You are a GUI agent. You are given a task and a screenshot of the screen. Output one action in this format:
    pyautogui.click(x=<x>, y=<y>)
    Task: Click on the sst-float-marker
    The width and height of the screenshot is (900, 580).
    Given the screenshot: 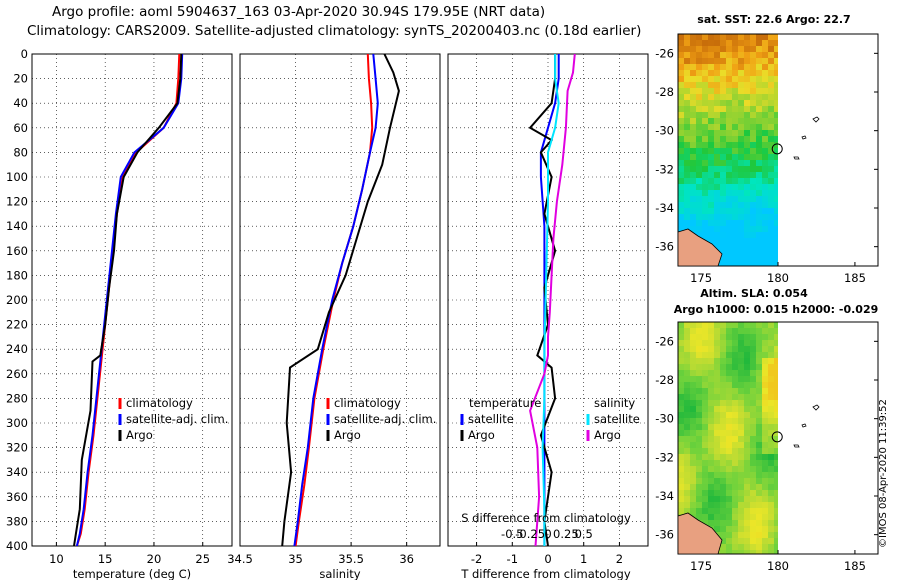 What is the action you would take?
    pyautogui.click(x=777, y=149)
    